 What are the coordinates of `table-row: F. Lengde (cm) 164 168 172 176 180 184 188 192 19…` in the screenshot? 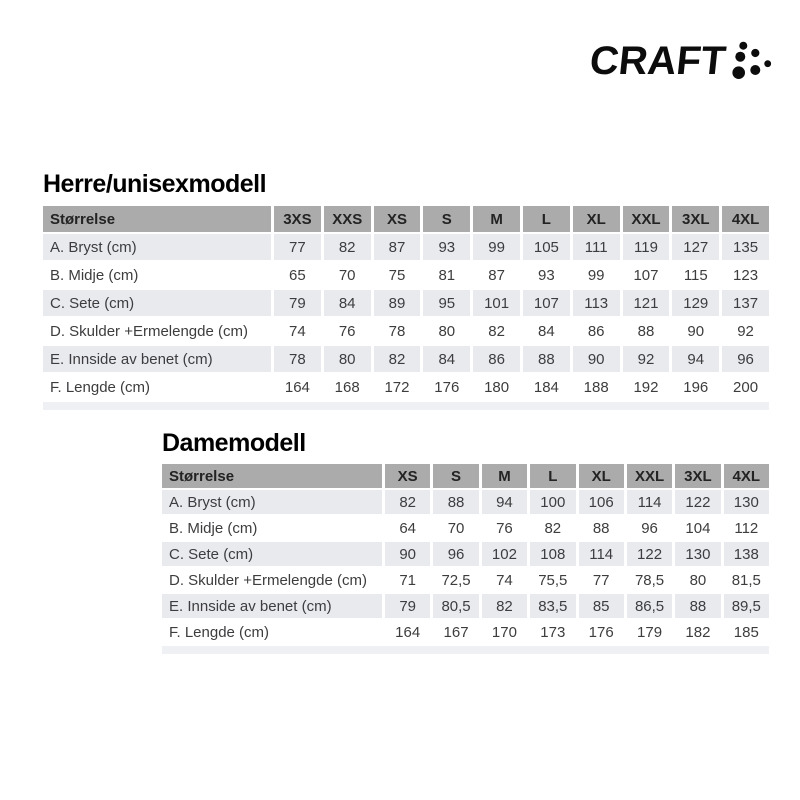 It's located at (406, 387).